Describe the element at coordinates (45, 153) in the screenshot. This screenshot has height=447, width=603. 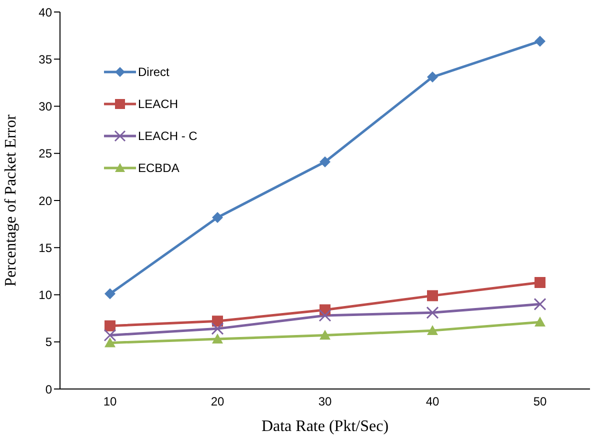
I see `y-tick-label: 25` at that location.